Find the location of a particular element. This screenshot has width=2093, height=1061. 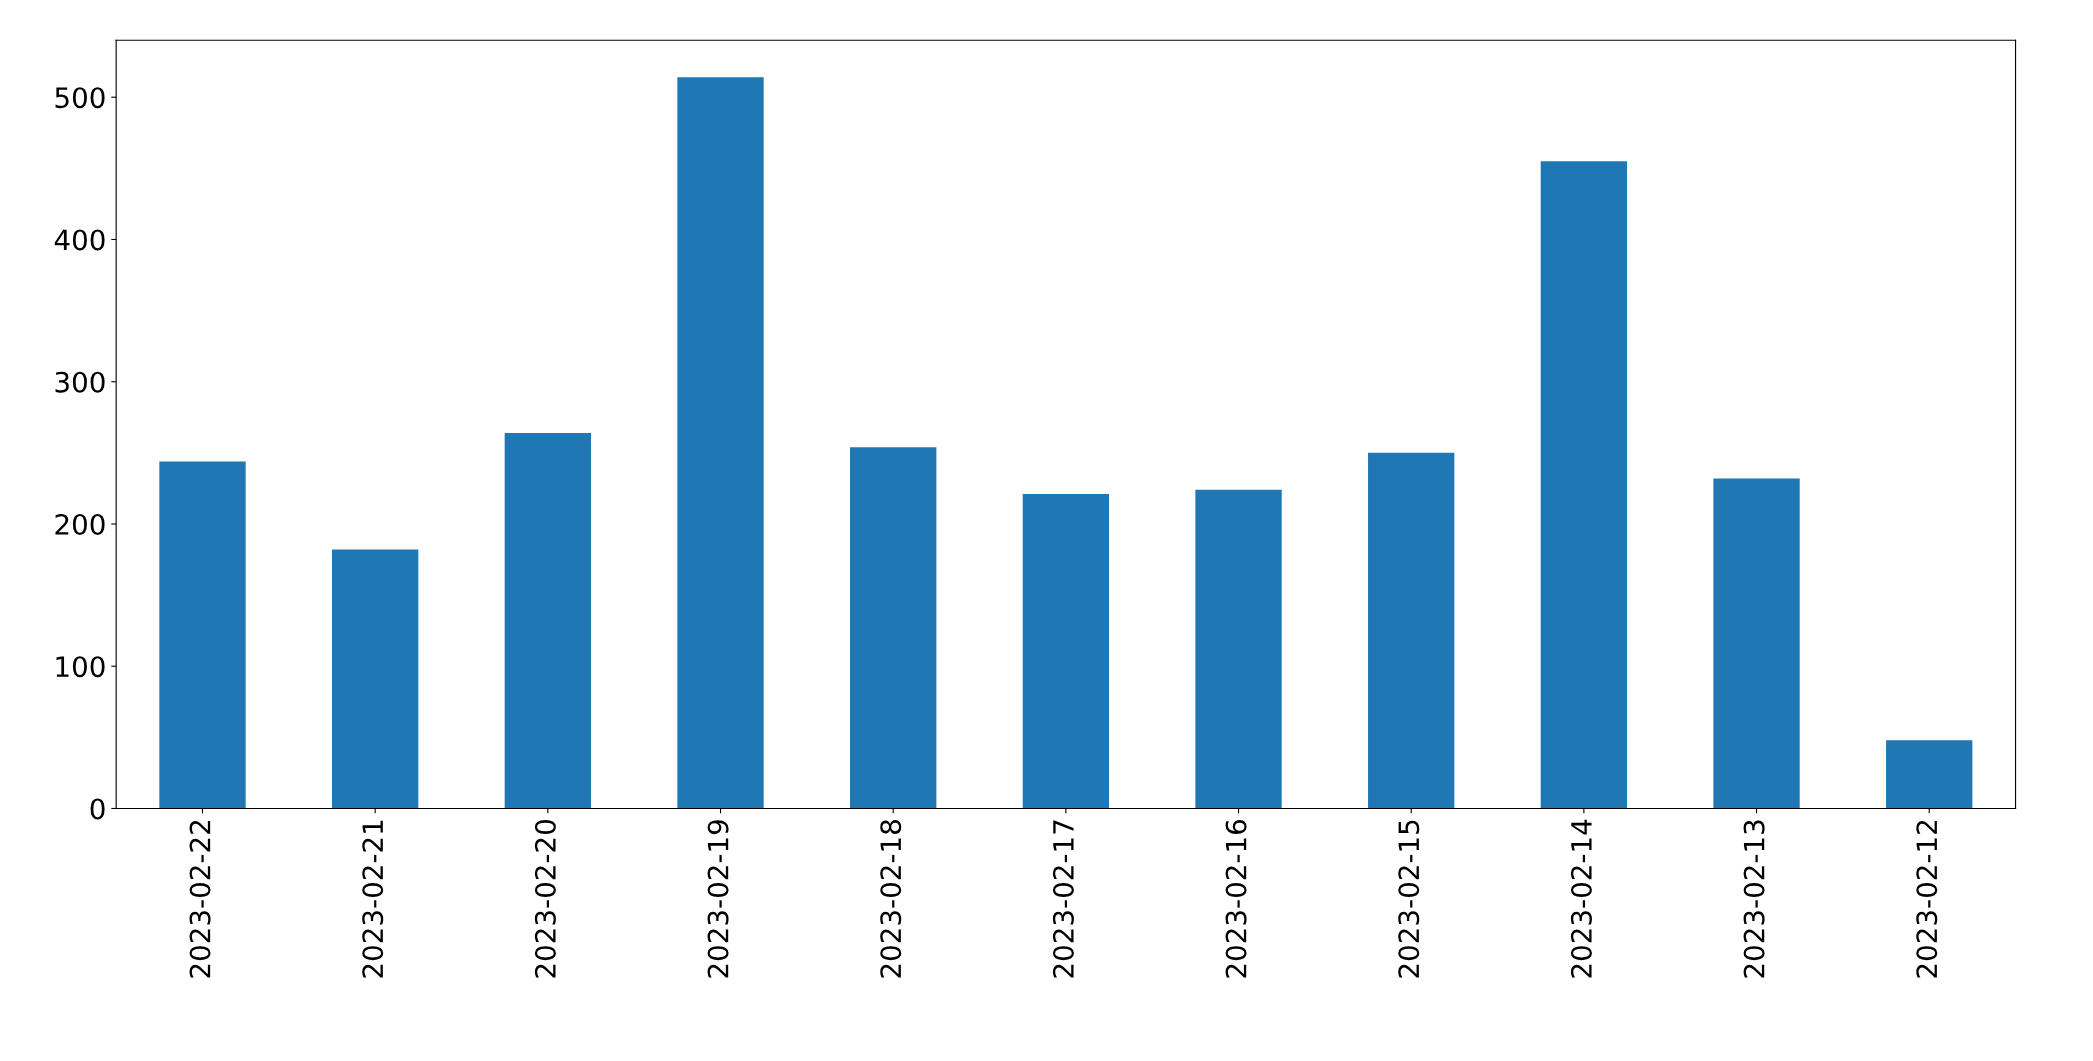

x-tick-label: 2023-02-20 is located at coordinates (545, 899).